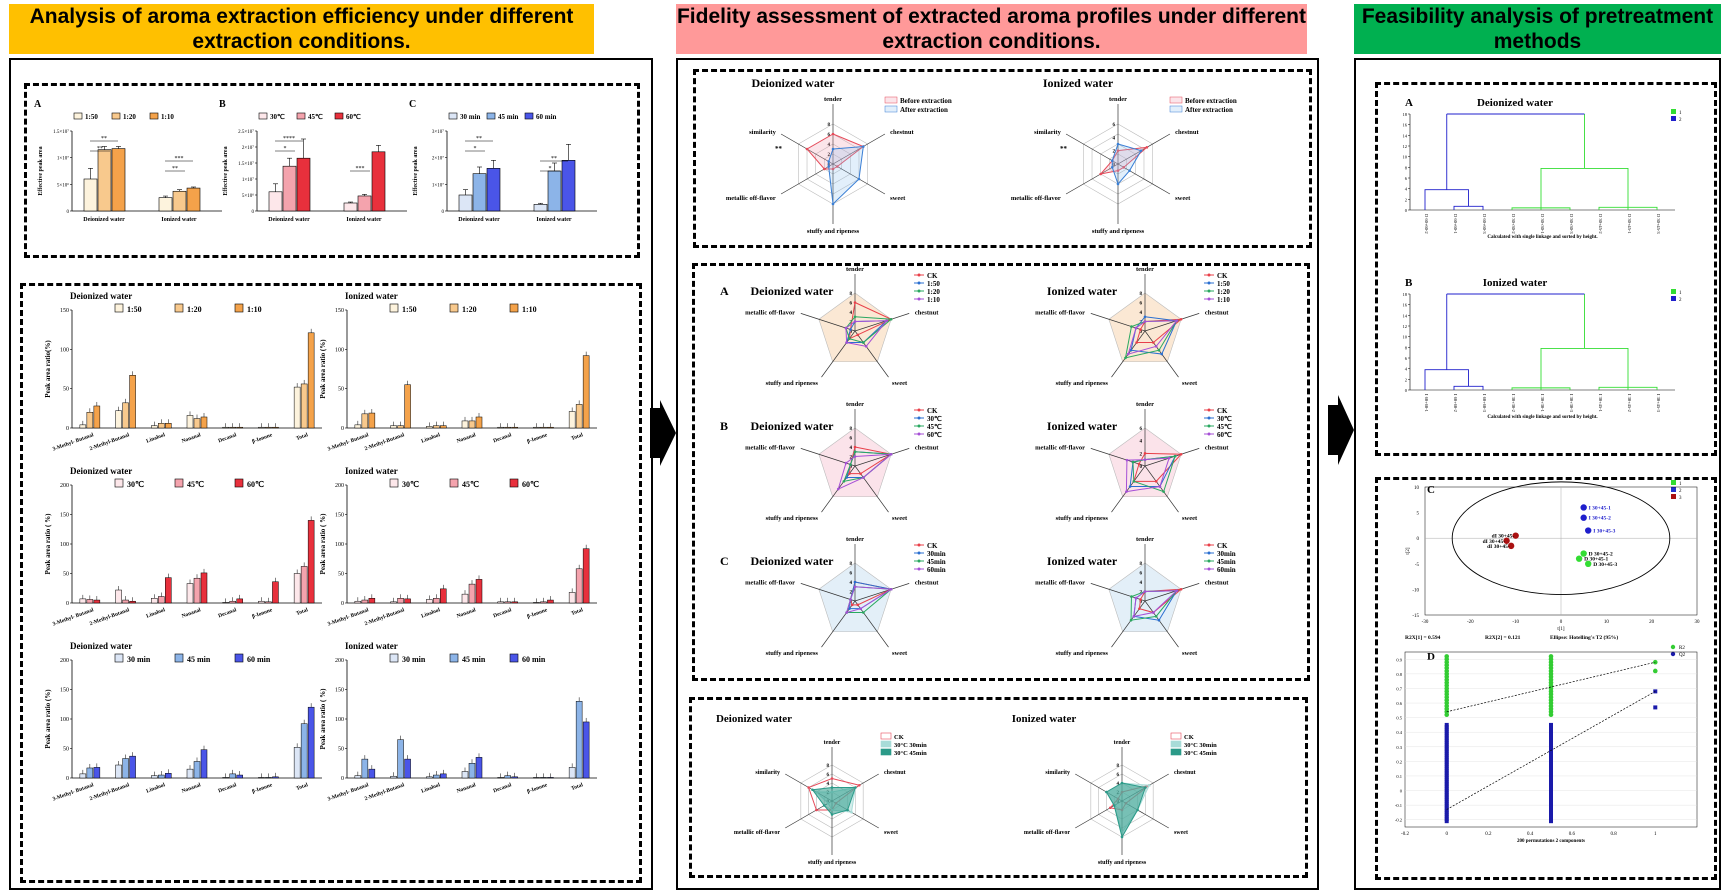 The width and height of the screenshot is (1724, 893). Describe the element at coordinates (933, 284) in the screenshot. I see `legend-label: 1:50` at that location.